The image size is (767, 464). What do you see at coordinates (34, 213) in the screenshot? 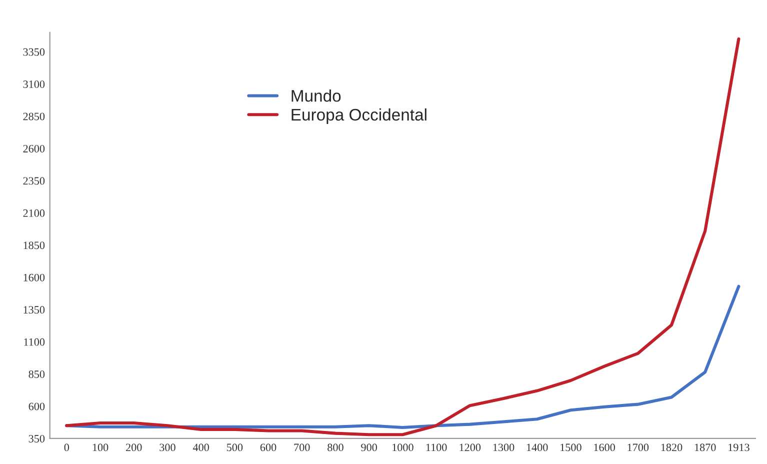
I see `y-tick-label: 2100` at bounding box center [34, 213].